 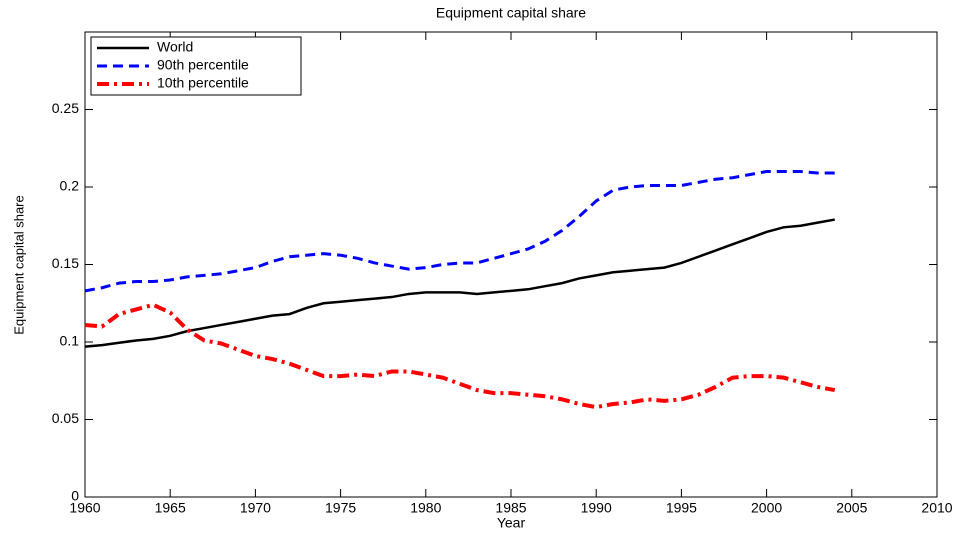 I want to click on x-tick-label: 1975, so click(x=340, y=508).